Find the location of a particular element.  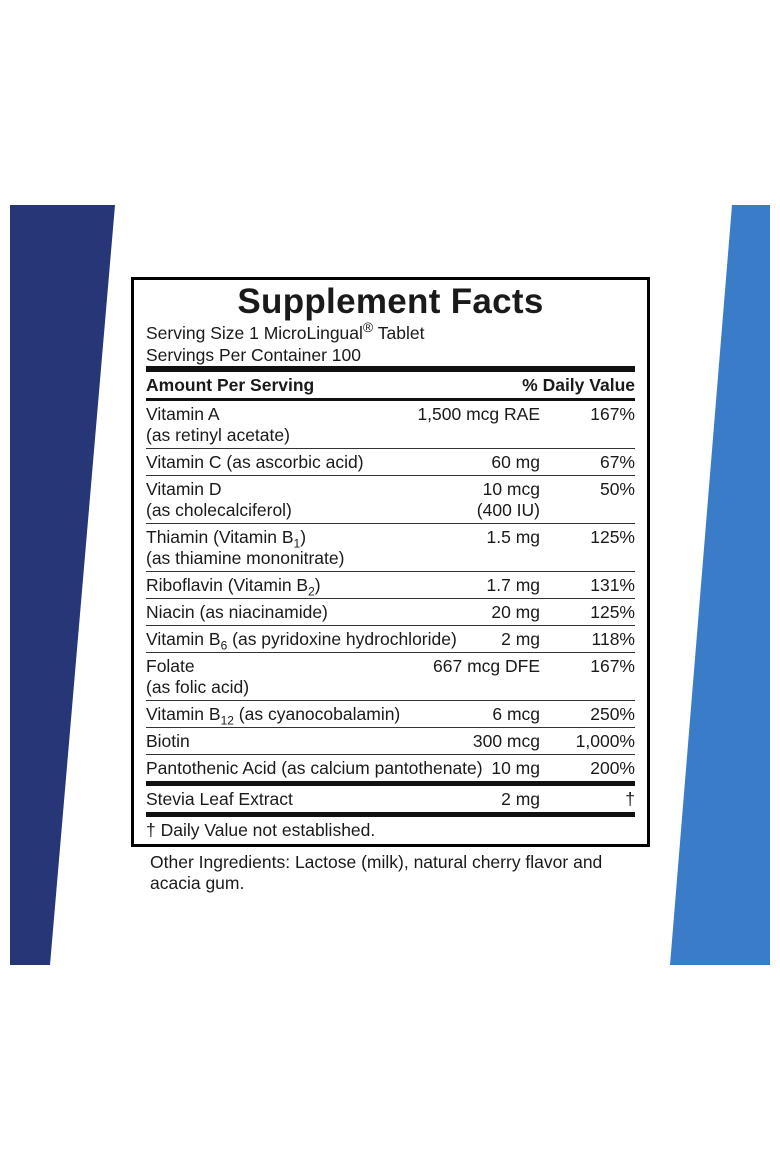

name-text: Thiamin (Vitamin B is located at coordinates (220, 537).